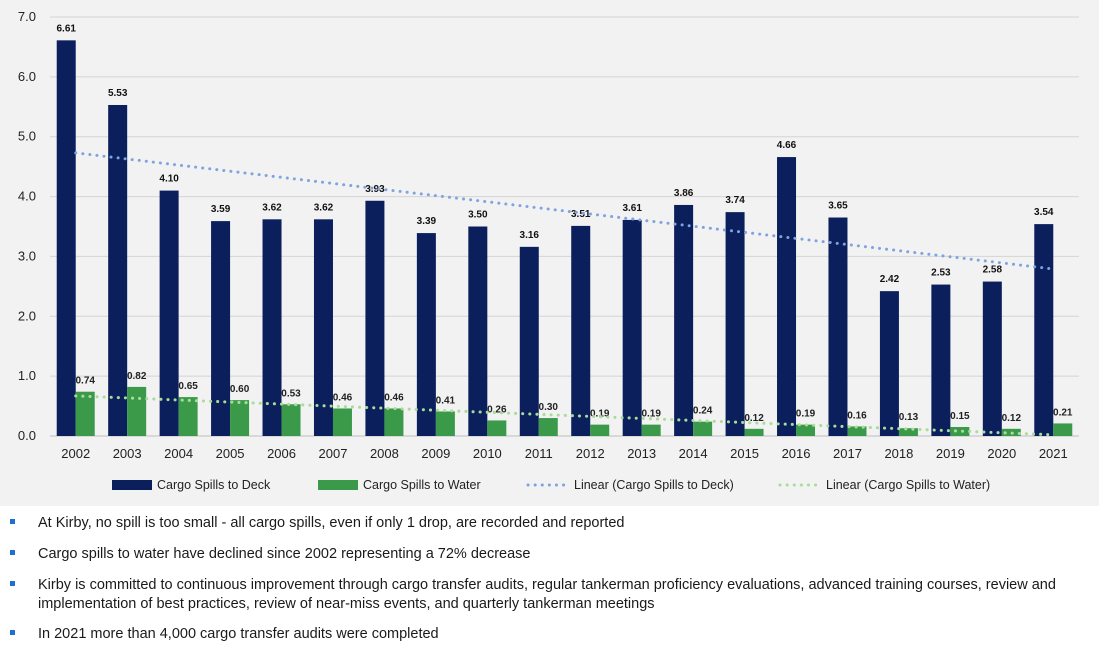 This screenshot has height=653, width=1099. Describe the element at coordinates (132, 485) in the screenshot. I see `legend-swatch-deck` at that location.